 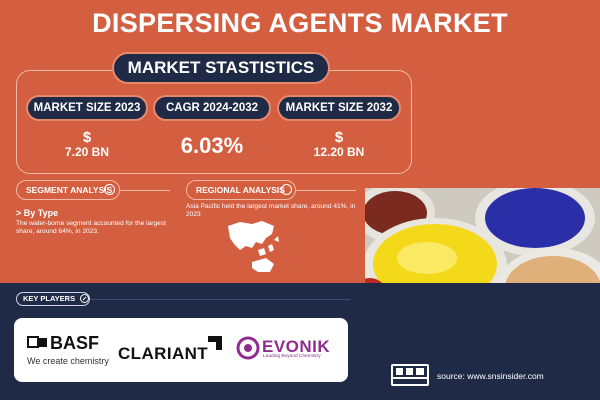 I want to click on basf-tagline: We create chemistry, so click(x=68, y=361).